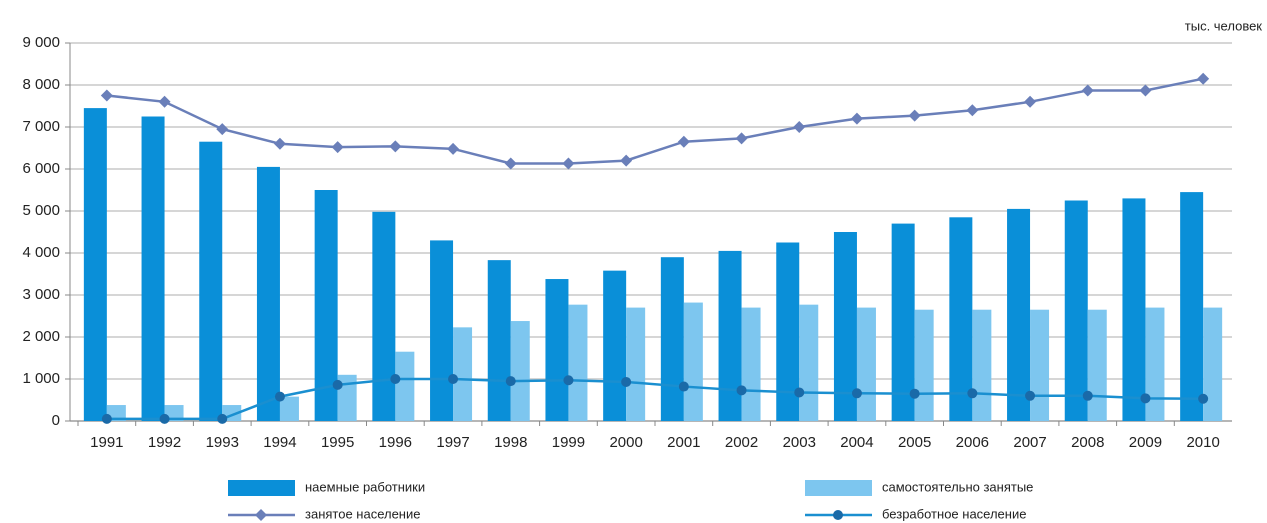 The width and height of the screenshot is (1267, 523). Describe the element at coordinates (799, 442) in the screenshot. I see `x-tick-label: 2003` at that location.